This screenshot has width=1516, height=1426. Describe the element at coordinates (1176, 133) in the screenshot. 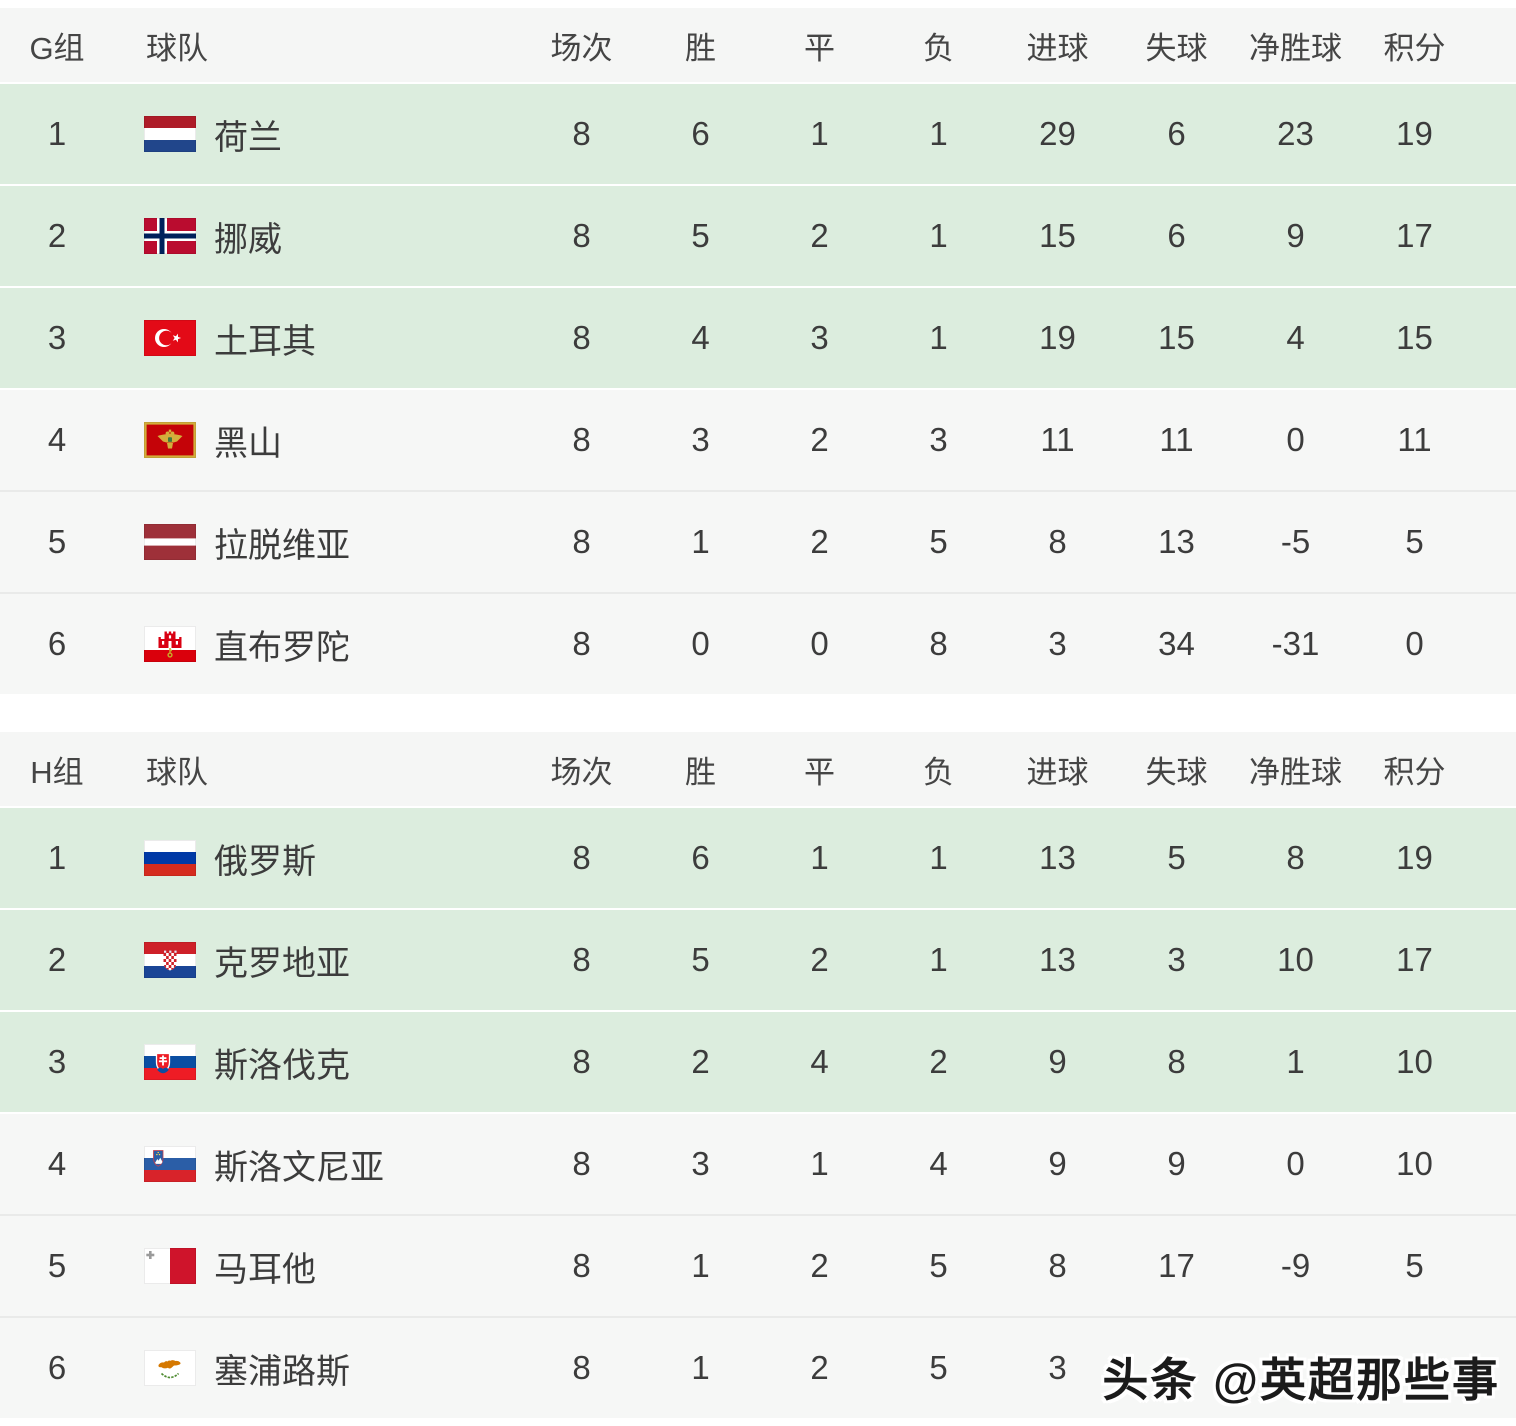

I see `cell-goals-against: 6` at that location.